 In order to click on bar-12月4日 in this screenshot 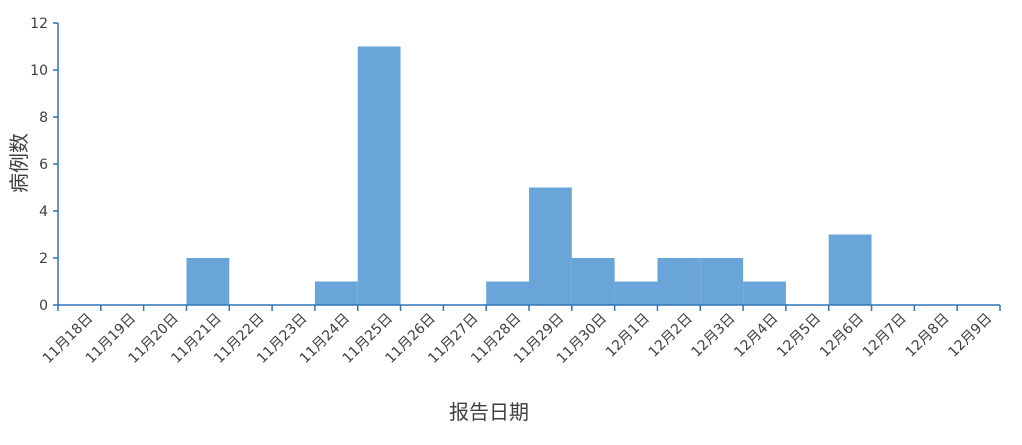, I will do `click(764, 293)`.